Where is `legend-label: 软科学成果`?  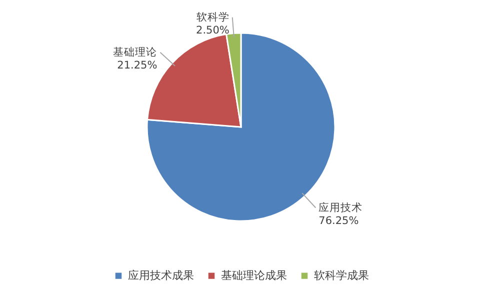
legend-label: 软科学成果 is located at coordinates (341, 275).